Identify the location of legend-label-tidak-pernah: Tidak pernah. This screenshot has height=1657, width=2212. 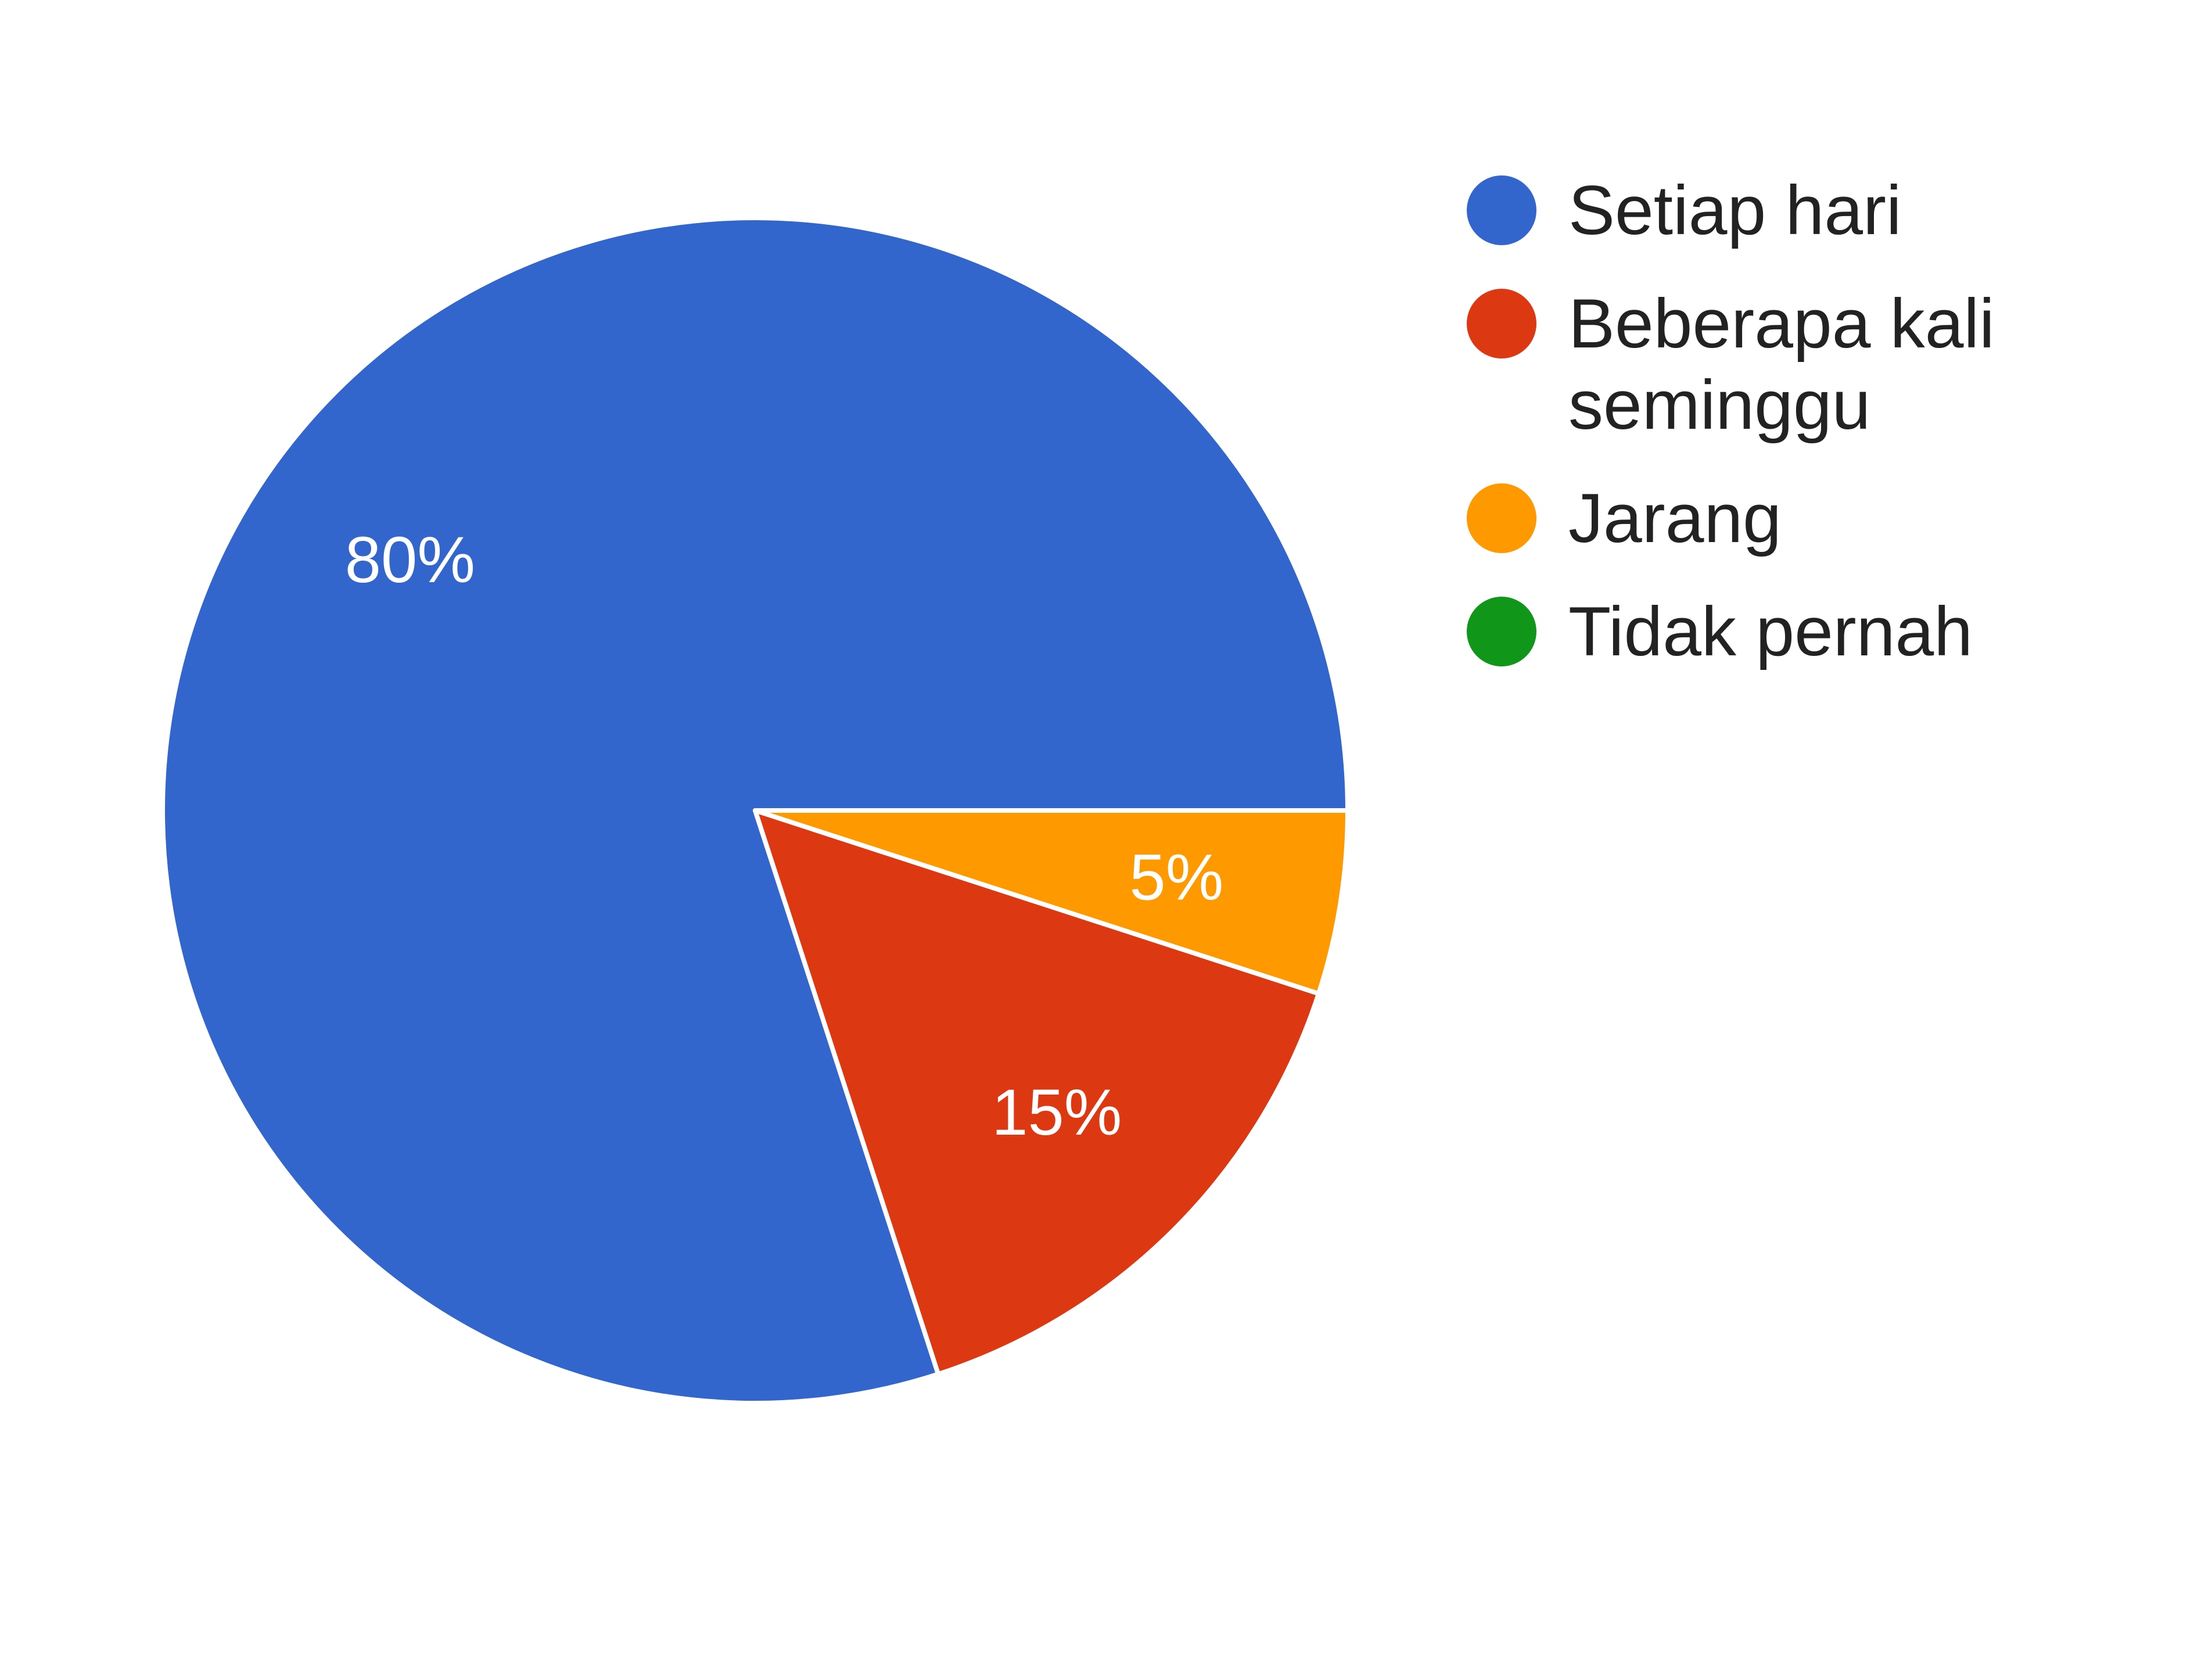
(1771, 631).